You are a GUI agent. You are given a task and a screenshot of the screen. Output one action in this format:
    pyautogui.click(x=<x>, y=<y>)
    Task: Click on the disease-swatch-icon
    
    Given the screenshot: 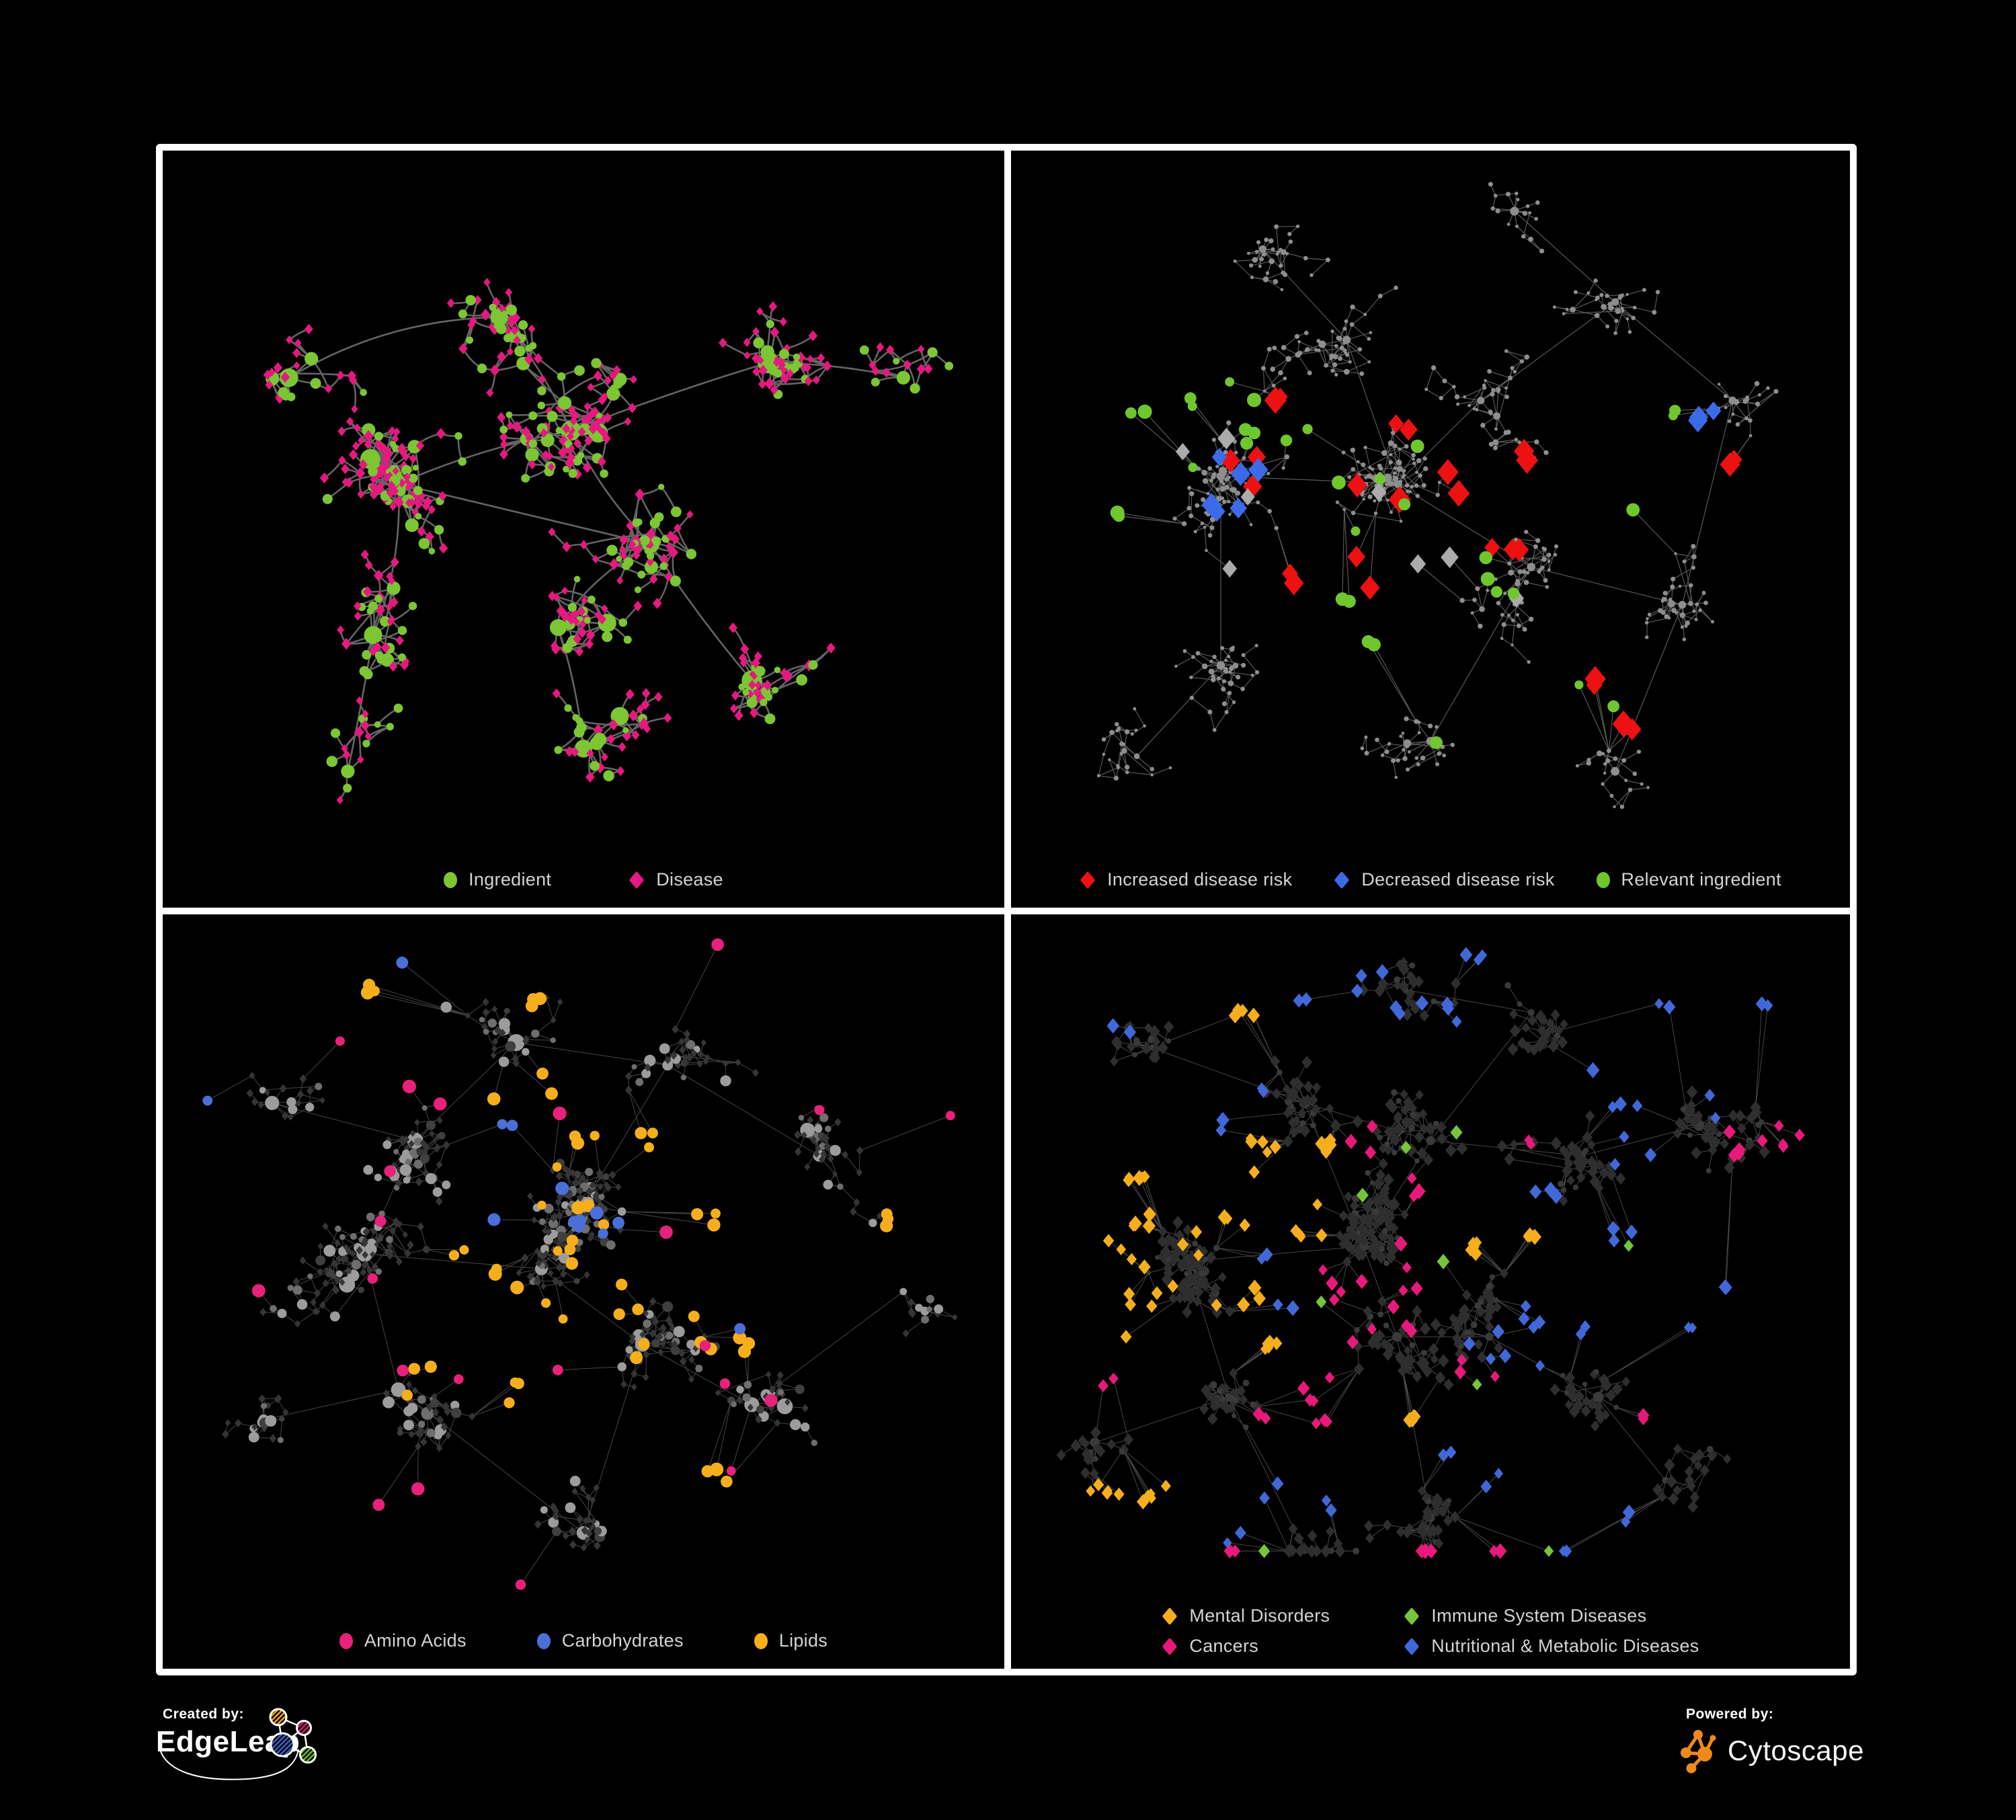 What is the action you would take?
    pyautogui.click(x=637, y=880)
    